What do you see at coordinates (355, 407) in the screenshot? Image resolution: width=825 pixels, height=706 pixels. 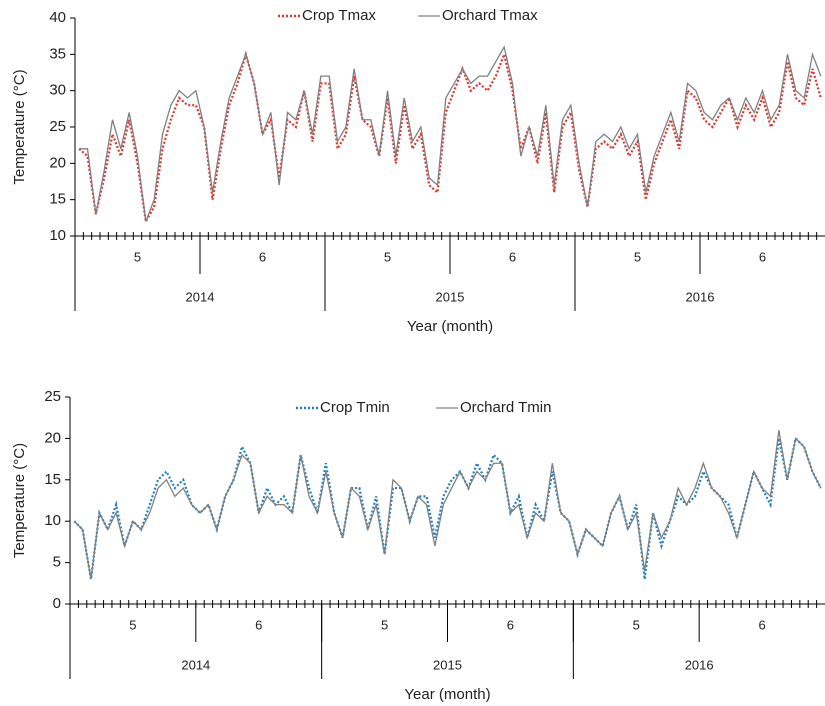 I see `legend-label: Crop Tmin` at bounding box center [355, 407].